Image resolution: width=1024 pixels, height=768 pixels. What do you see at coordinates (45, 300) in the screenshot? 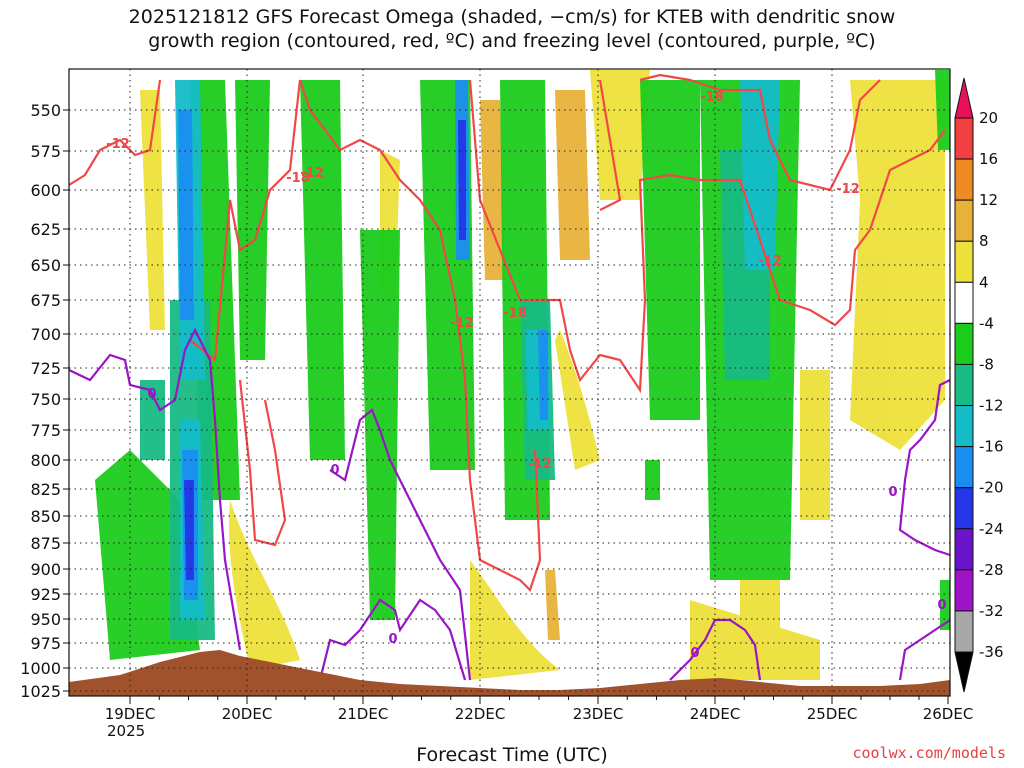
I see `y-tick-label: 675` at bounding box center [45, 300].